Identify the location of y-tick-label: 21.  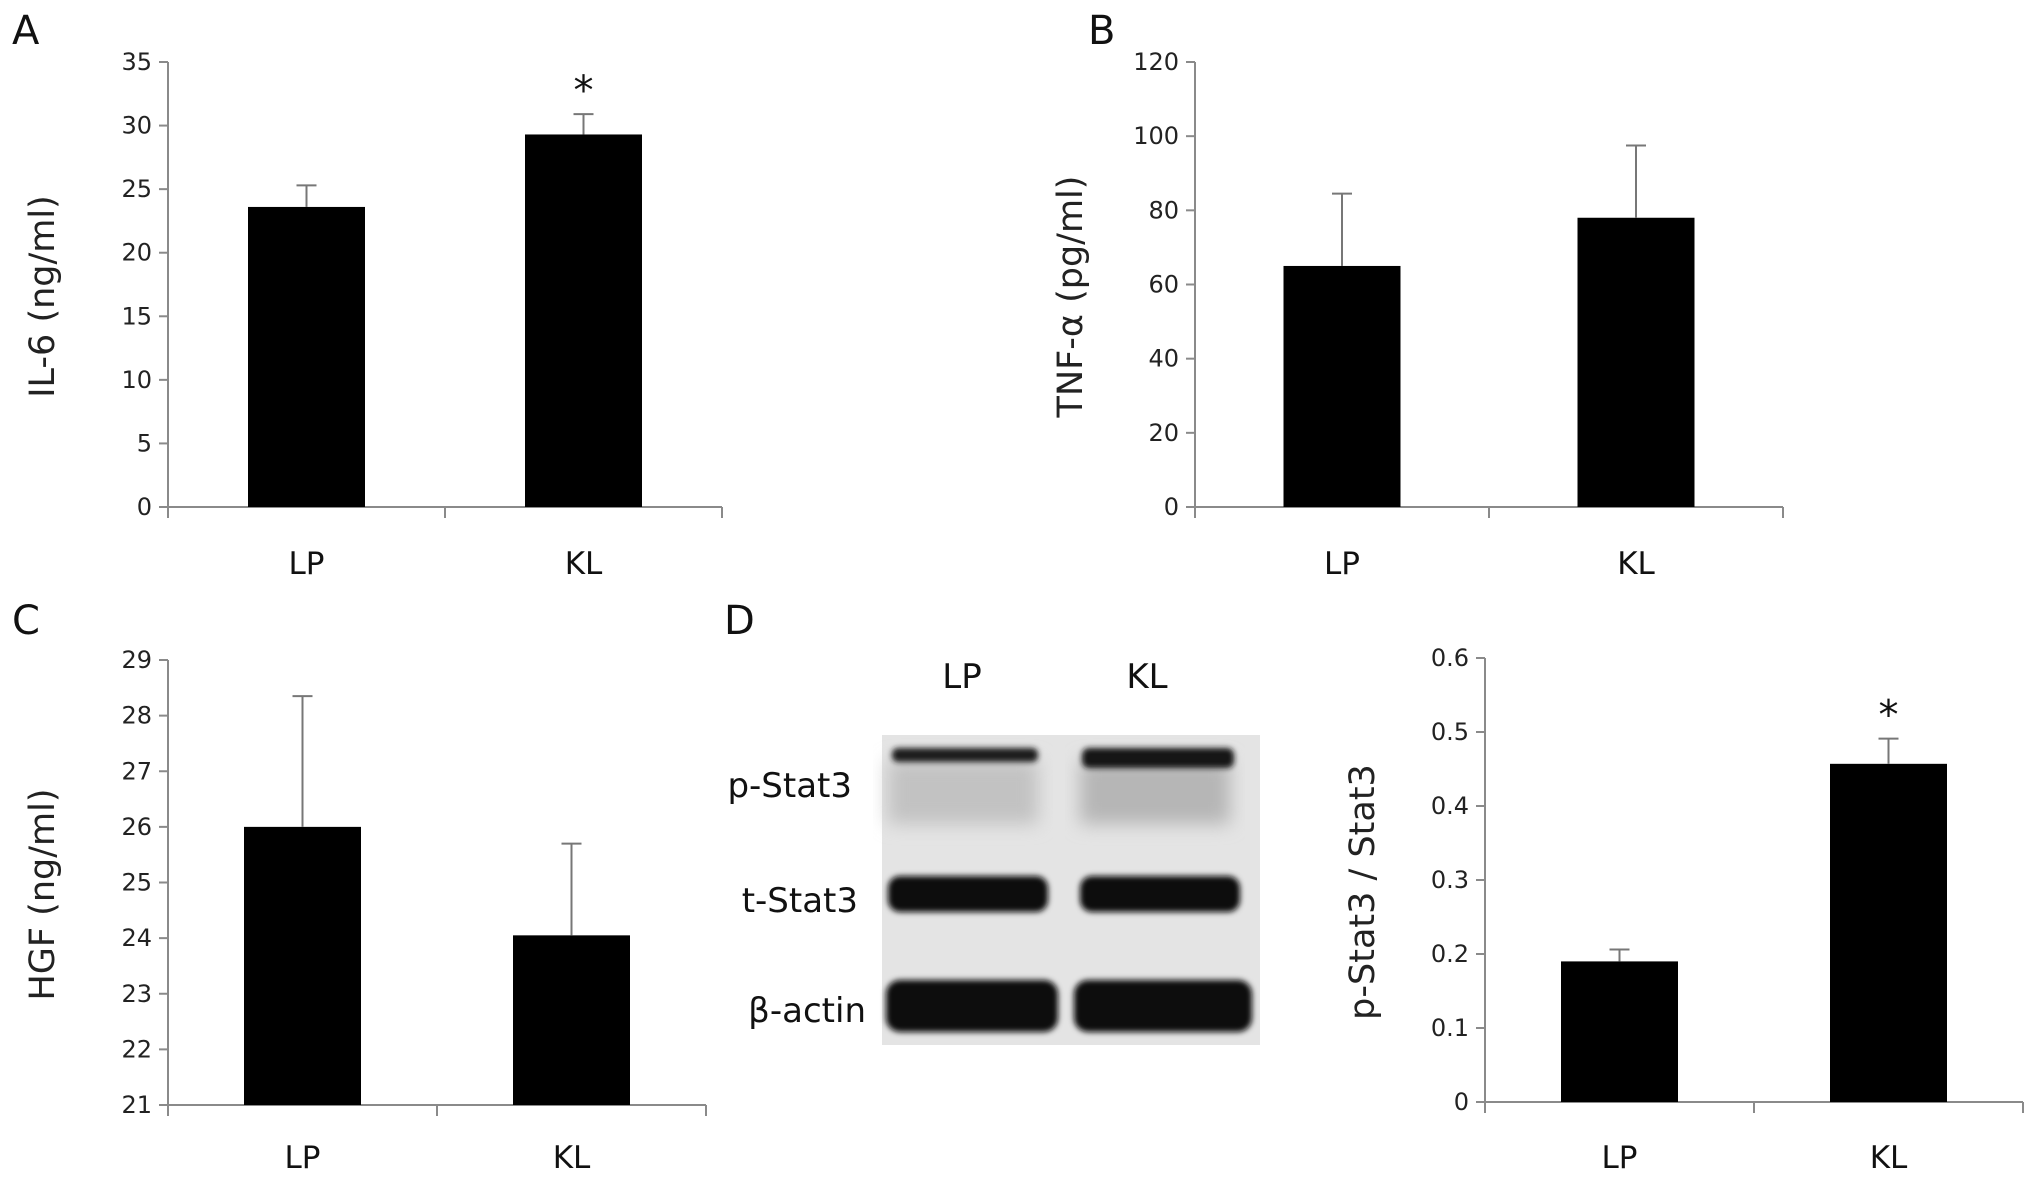
(136, 1105).